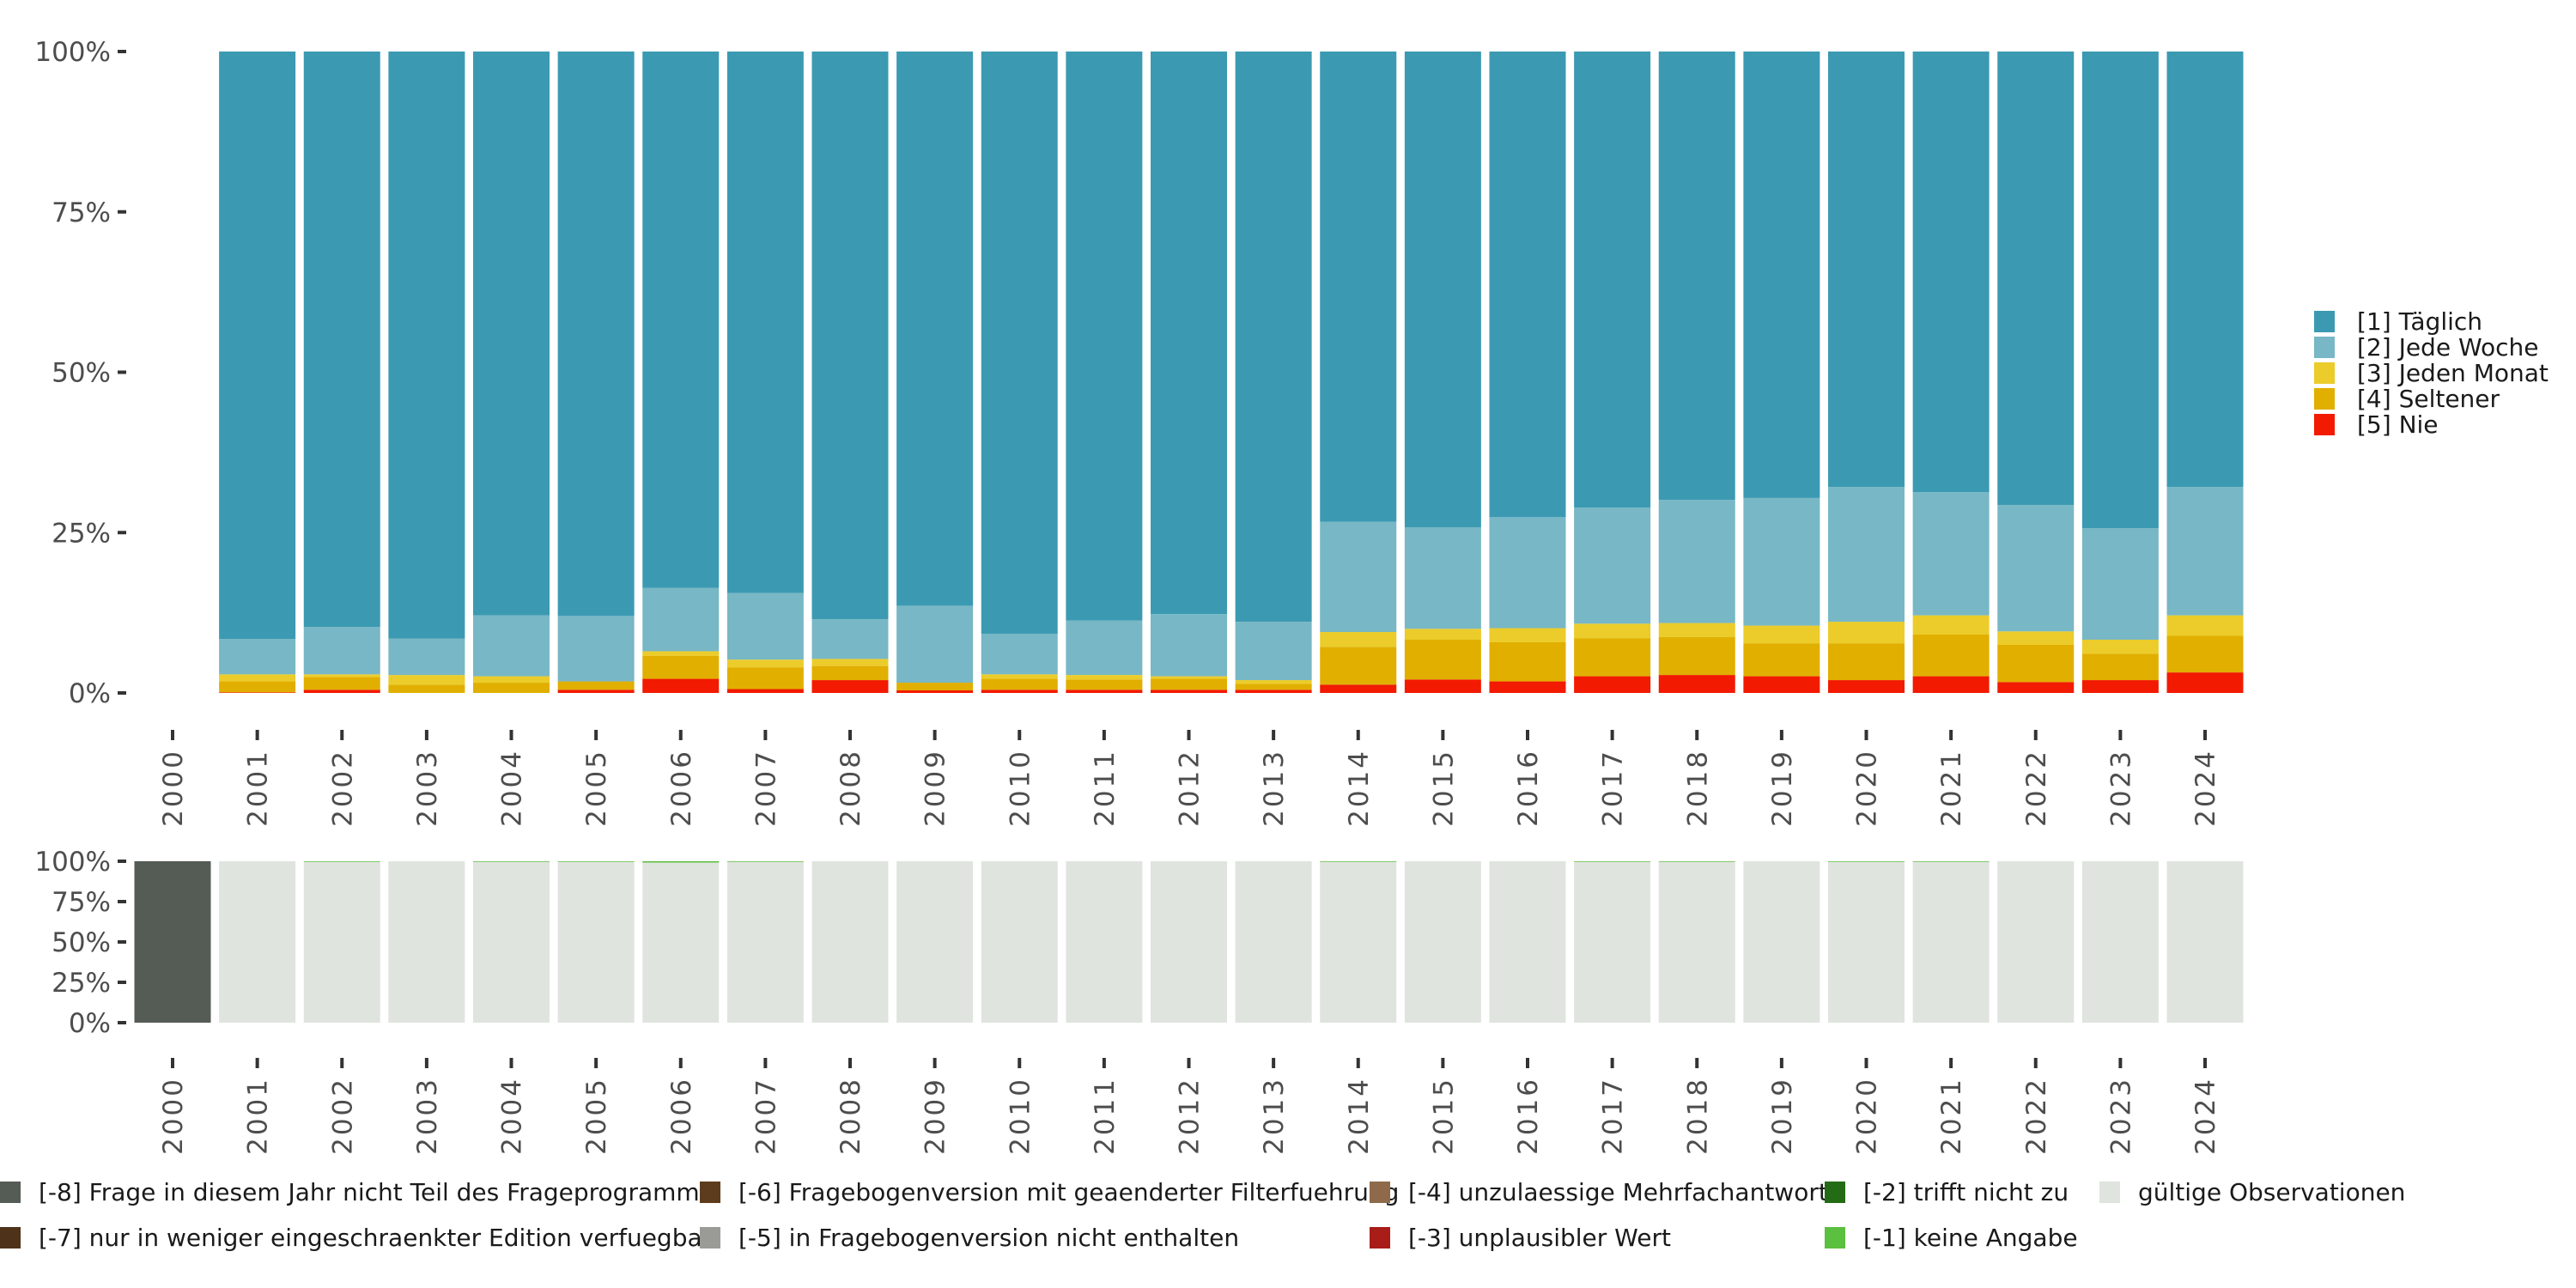 The image size is (2576, 1288). I want to click on x-tick-label: 2019, so click(1783, 788).